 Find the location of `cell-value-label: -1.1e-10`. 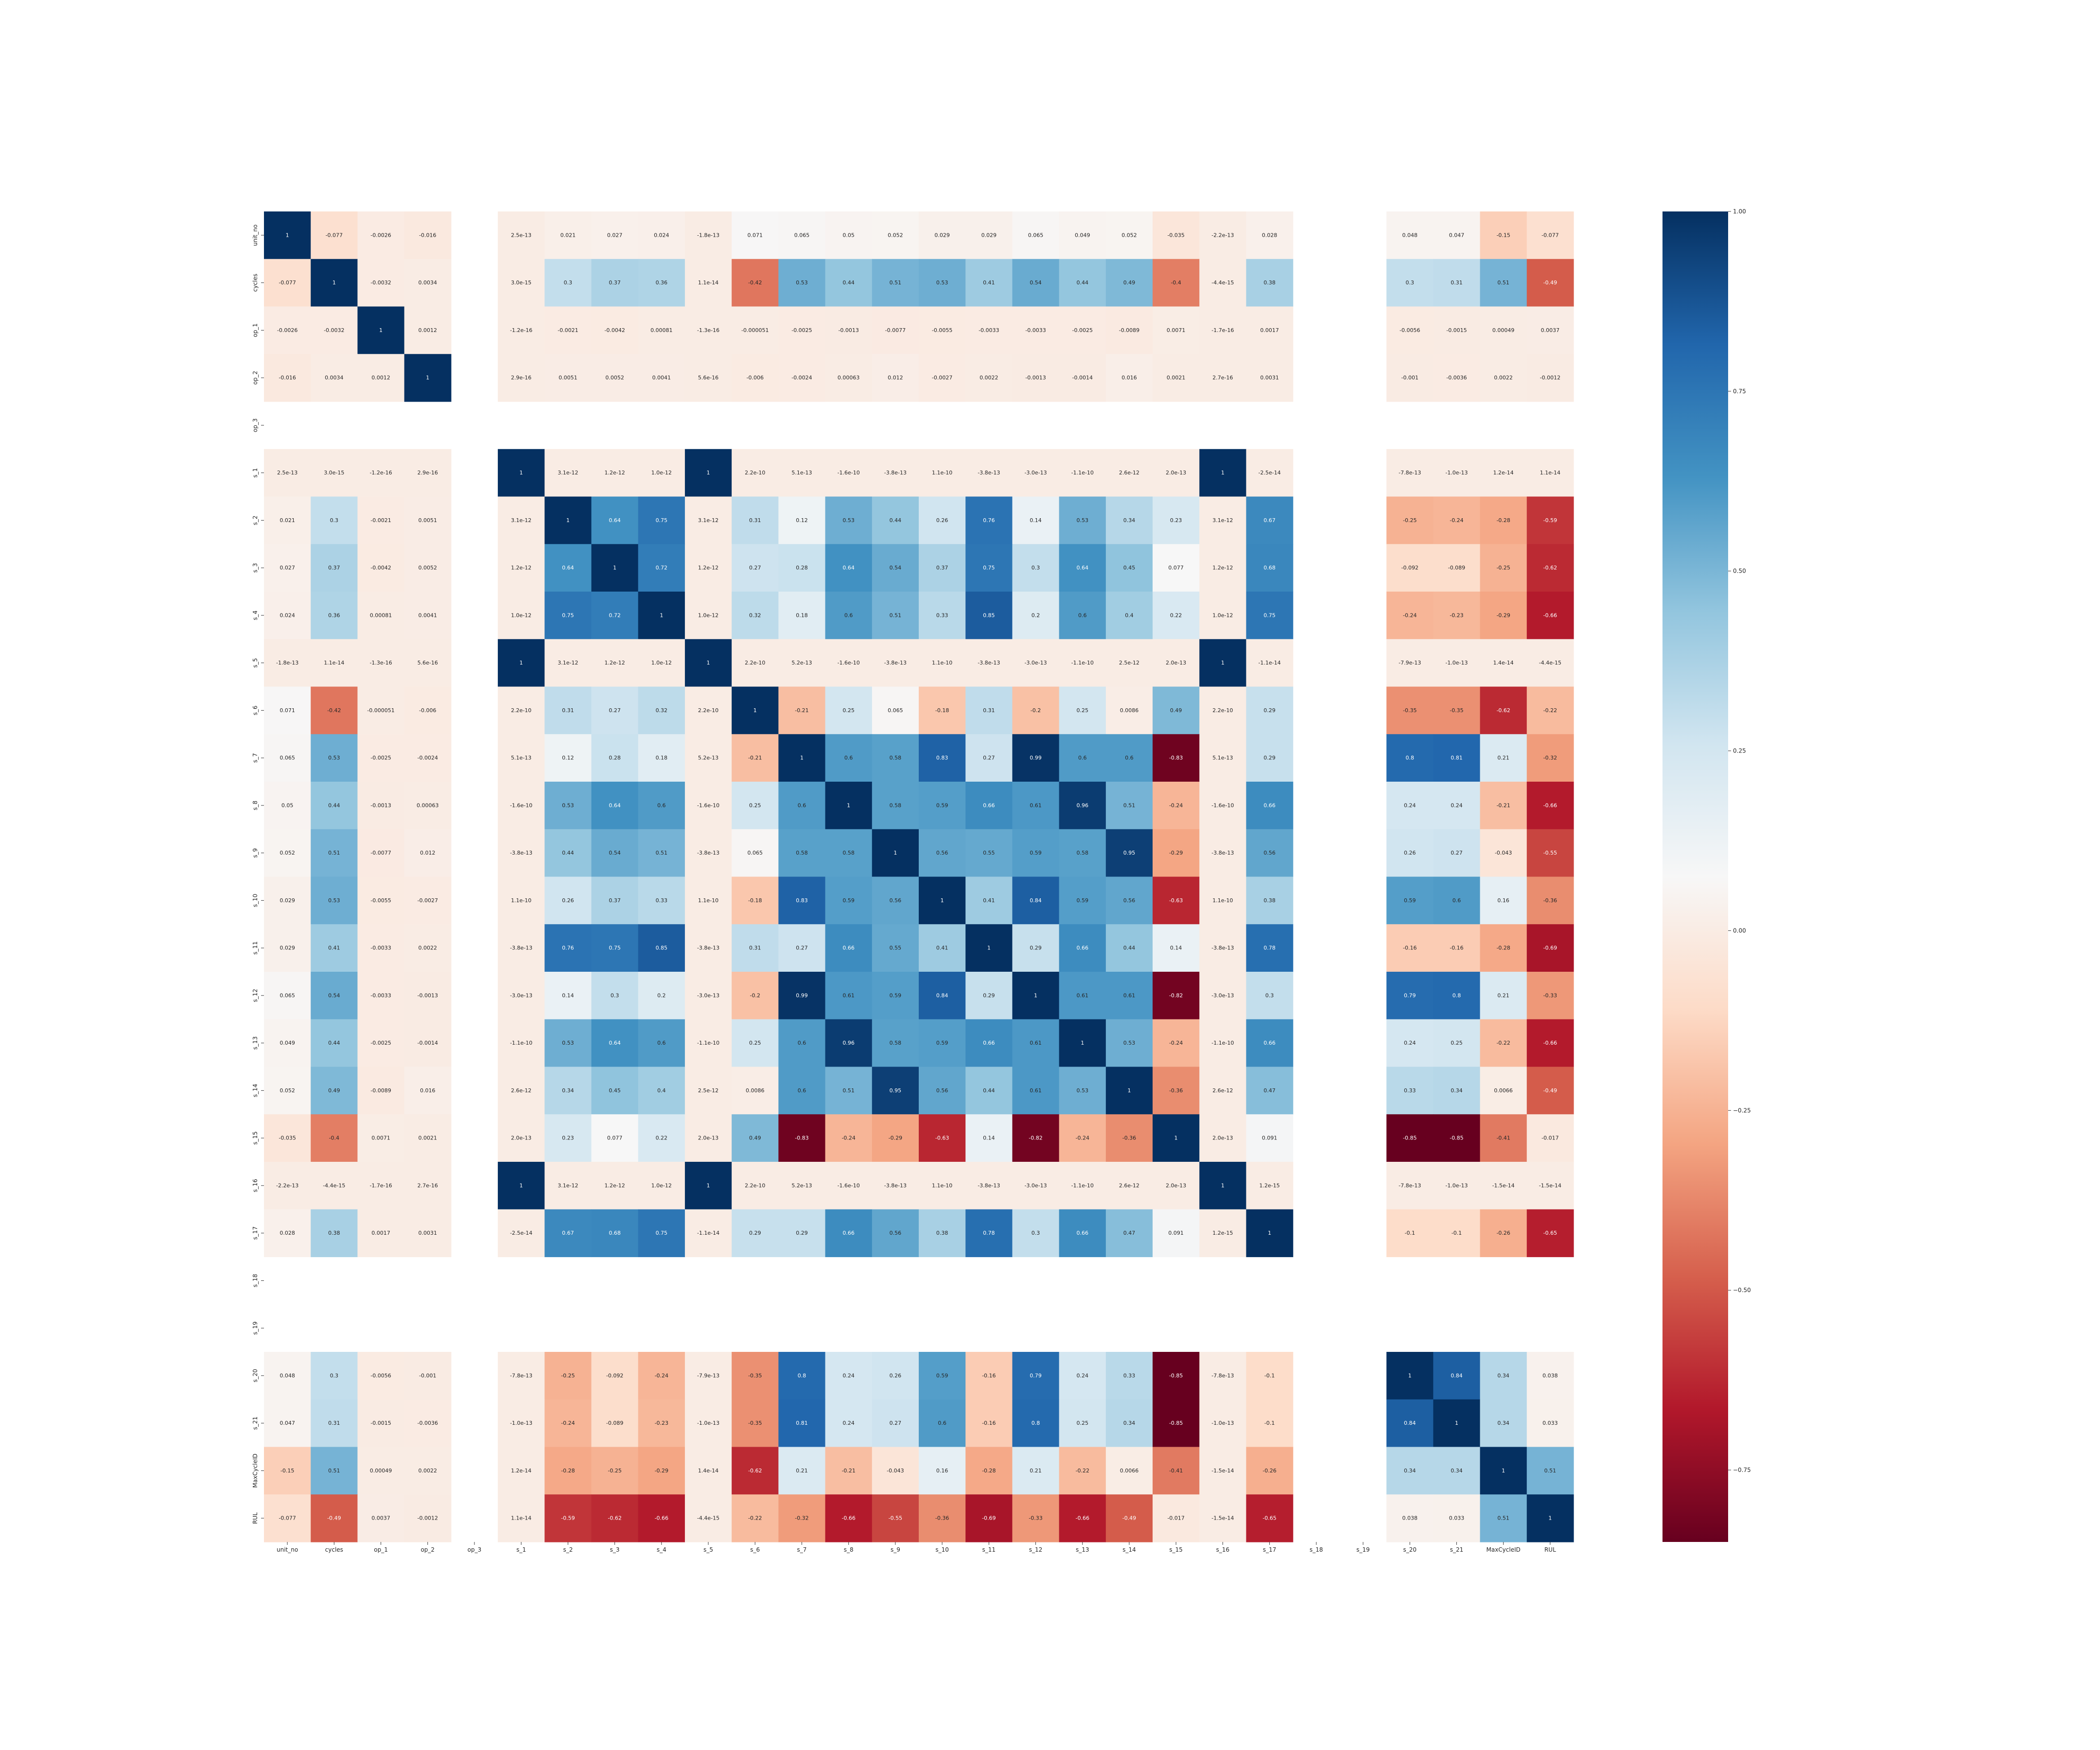

cell-value-label: -1.1e-10 is located at coordinates (1082, 663).